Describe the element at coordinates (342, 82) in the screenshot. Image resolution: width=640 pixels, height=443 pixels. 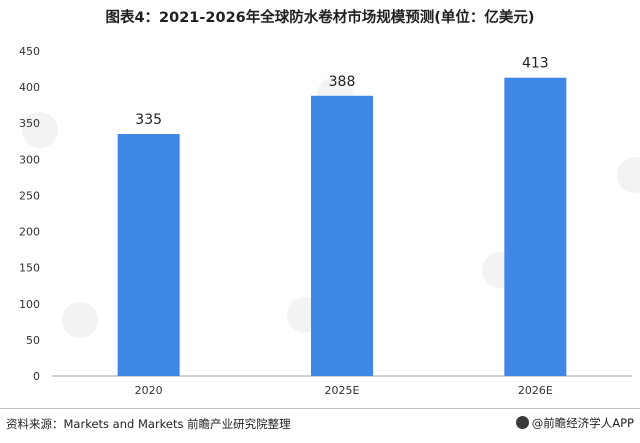
I see `data-label-2025E: 388` at that location.